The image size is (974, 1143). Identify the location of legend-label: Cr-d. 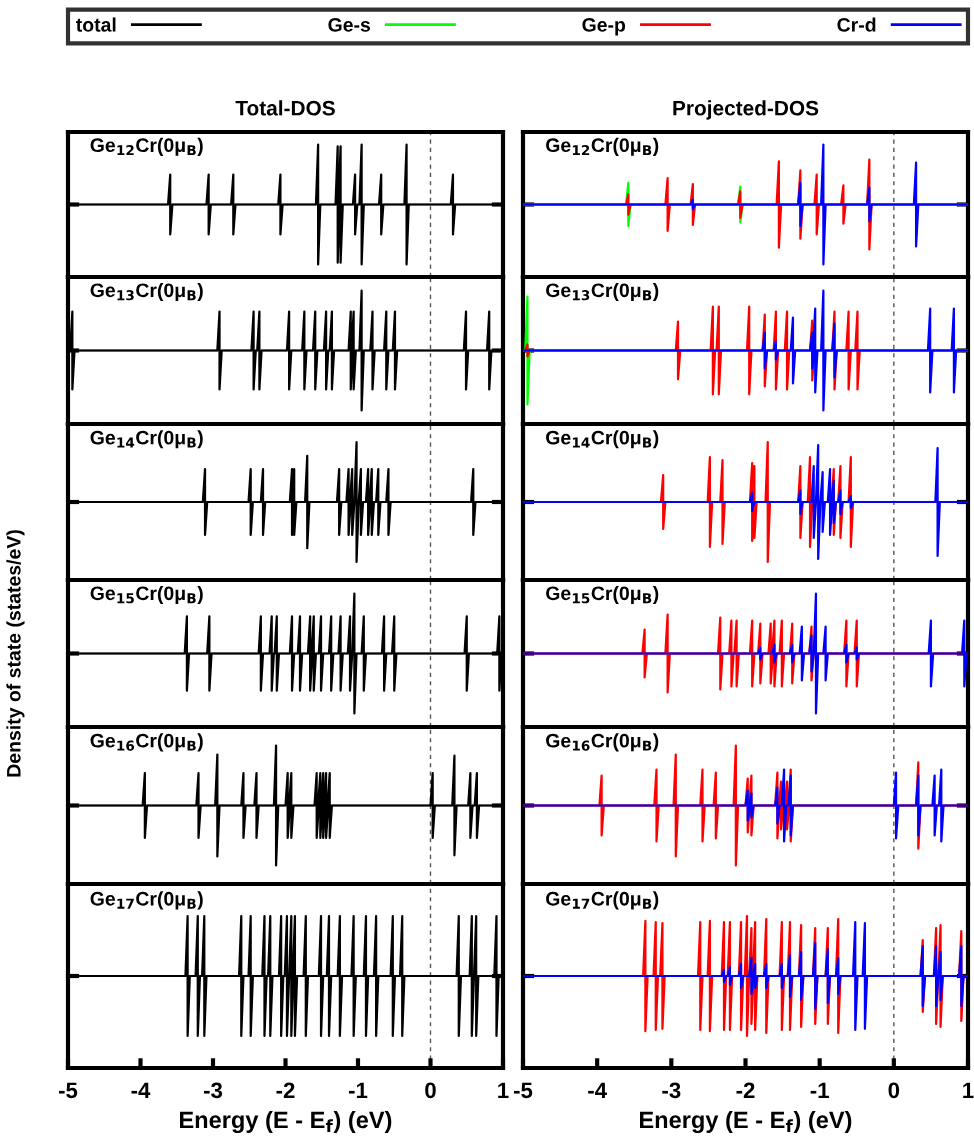
(856, 24).